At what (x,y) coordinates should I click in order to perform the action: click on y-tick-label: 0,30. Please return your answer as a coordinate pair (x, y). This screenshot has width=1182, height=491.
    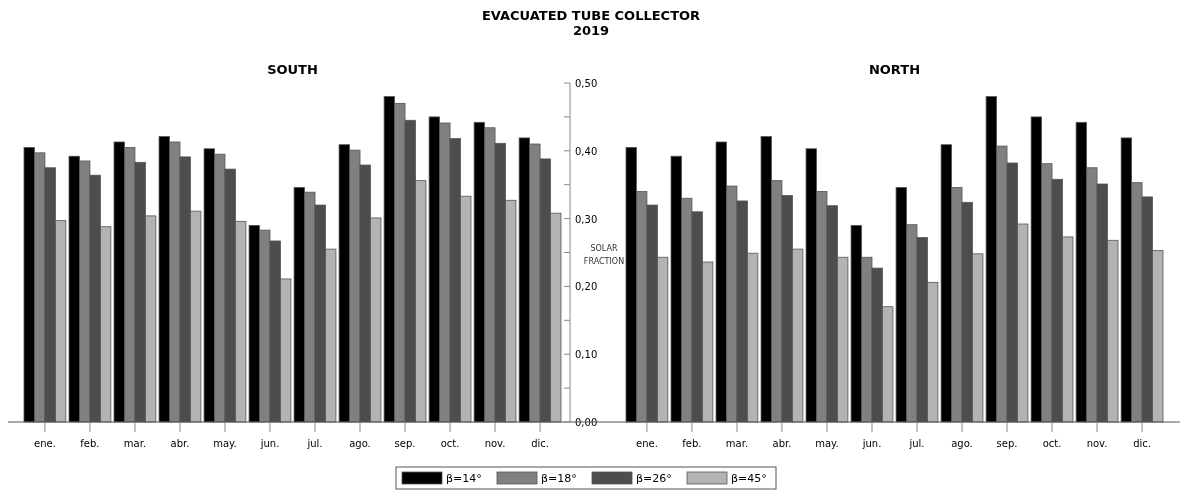
    Looking at the image, I should click on (586, 219).